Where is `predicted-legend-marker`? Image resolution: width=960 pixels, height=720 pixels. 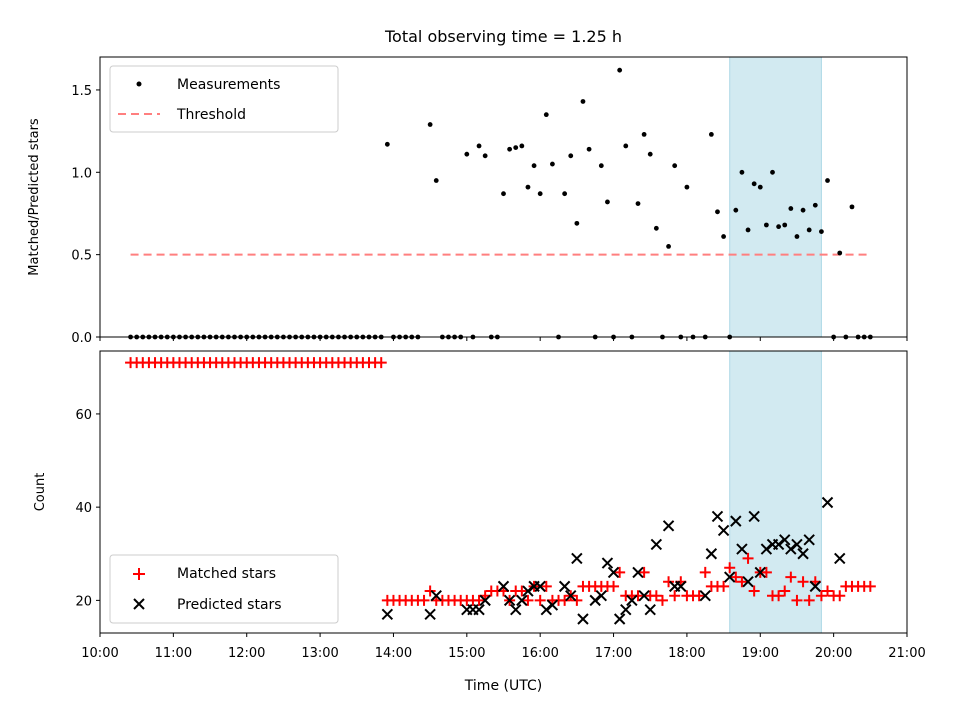
predicted-legend-marker is located at coordinates (139, 604).